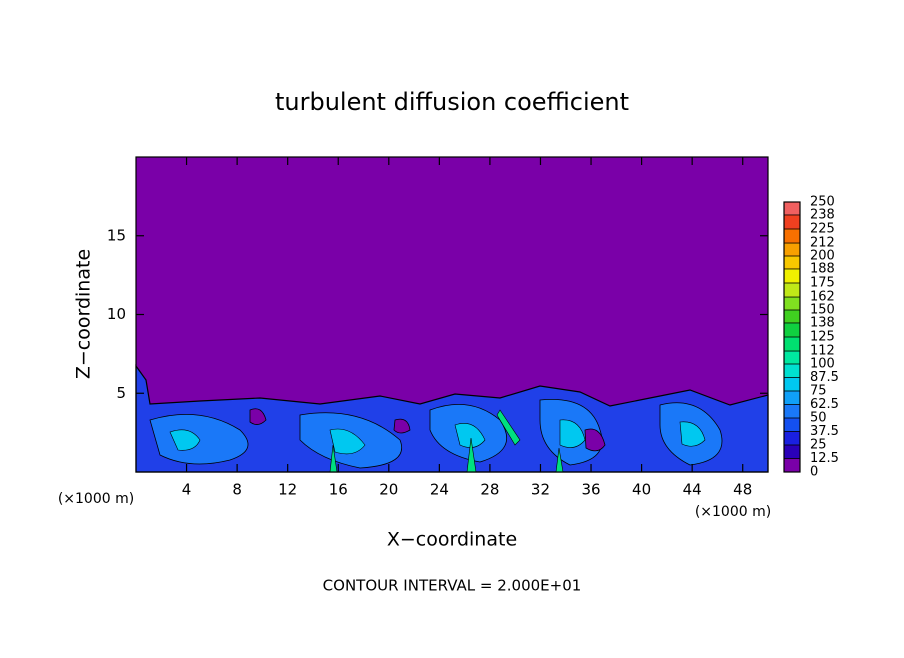  Describe the element at coordinates (590, 490) in the screenshot. I see `x-tick-label: 36` at that location.